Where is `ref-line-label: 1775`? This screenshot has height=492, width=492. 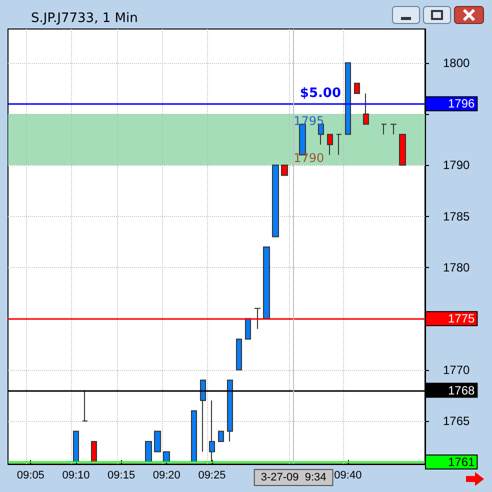 ref-line-label: 1775 is located at coordinates (462, 319).